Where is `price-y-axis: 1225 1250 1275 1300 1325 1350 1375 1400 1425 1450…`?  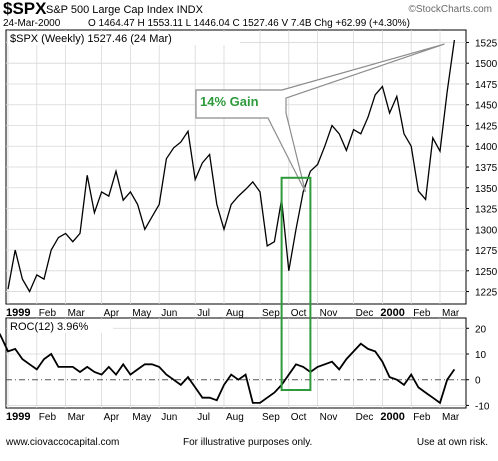
price-y-axis: 1225 1250 1275 1300 1325 1350 1375 1400 1425 1450… is located at coordinates (482, 168).